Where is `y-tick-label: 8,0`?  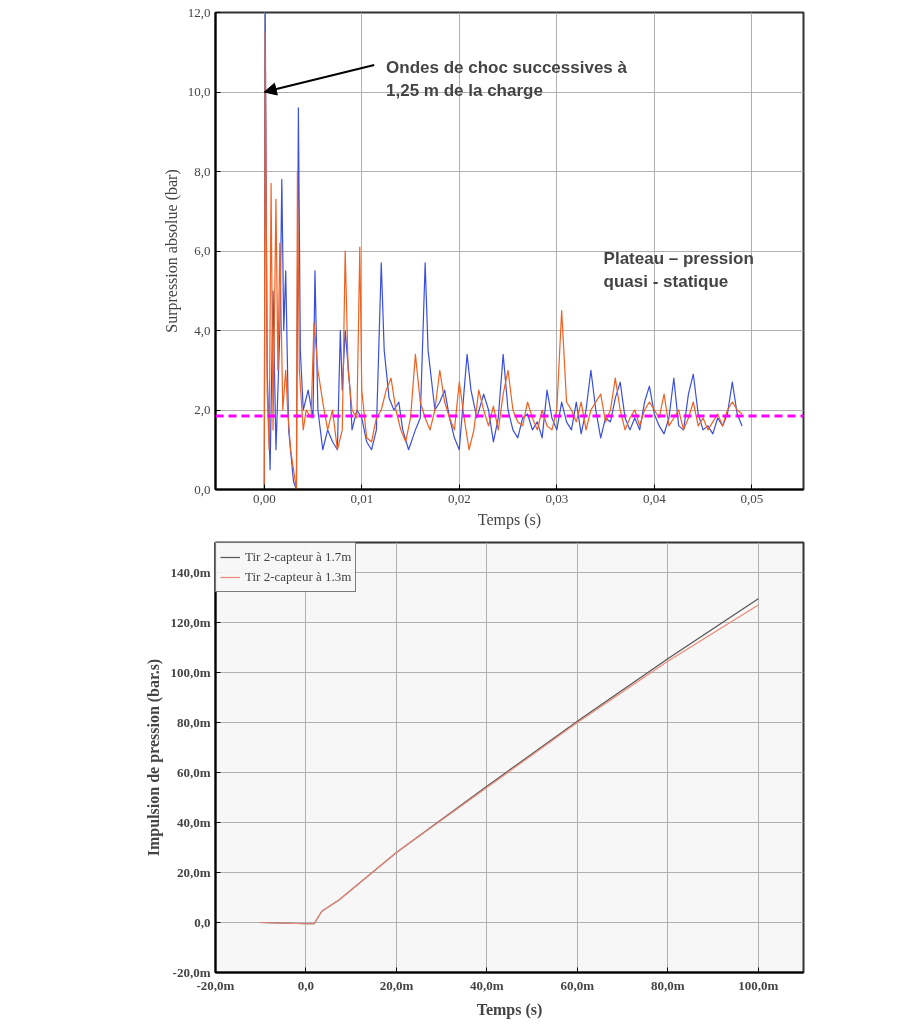 y-tick-label: 8,0 is located at coordinates (202, 171).